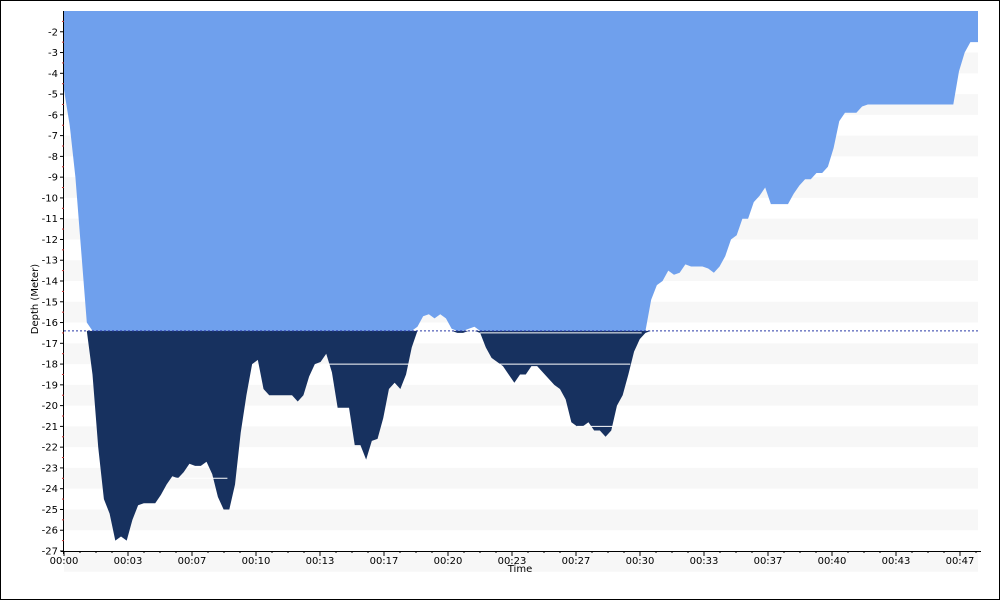 Image resolution: width=1000 pixels, height=601 pixels. I want to click on x-tick-label-9: 00:30, so click(640, 561).